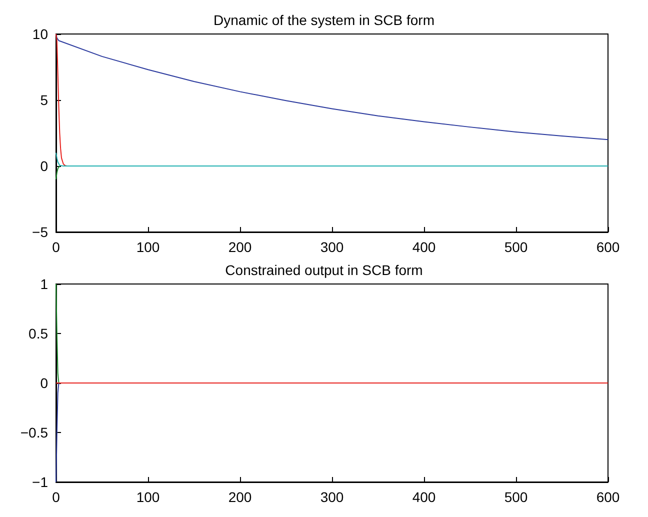 The width and height of the screenshot is (648, 517). I want to click on chart-title: Constrained output in SCB form, so click(324, 270).